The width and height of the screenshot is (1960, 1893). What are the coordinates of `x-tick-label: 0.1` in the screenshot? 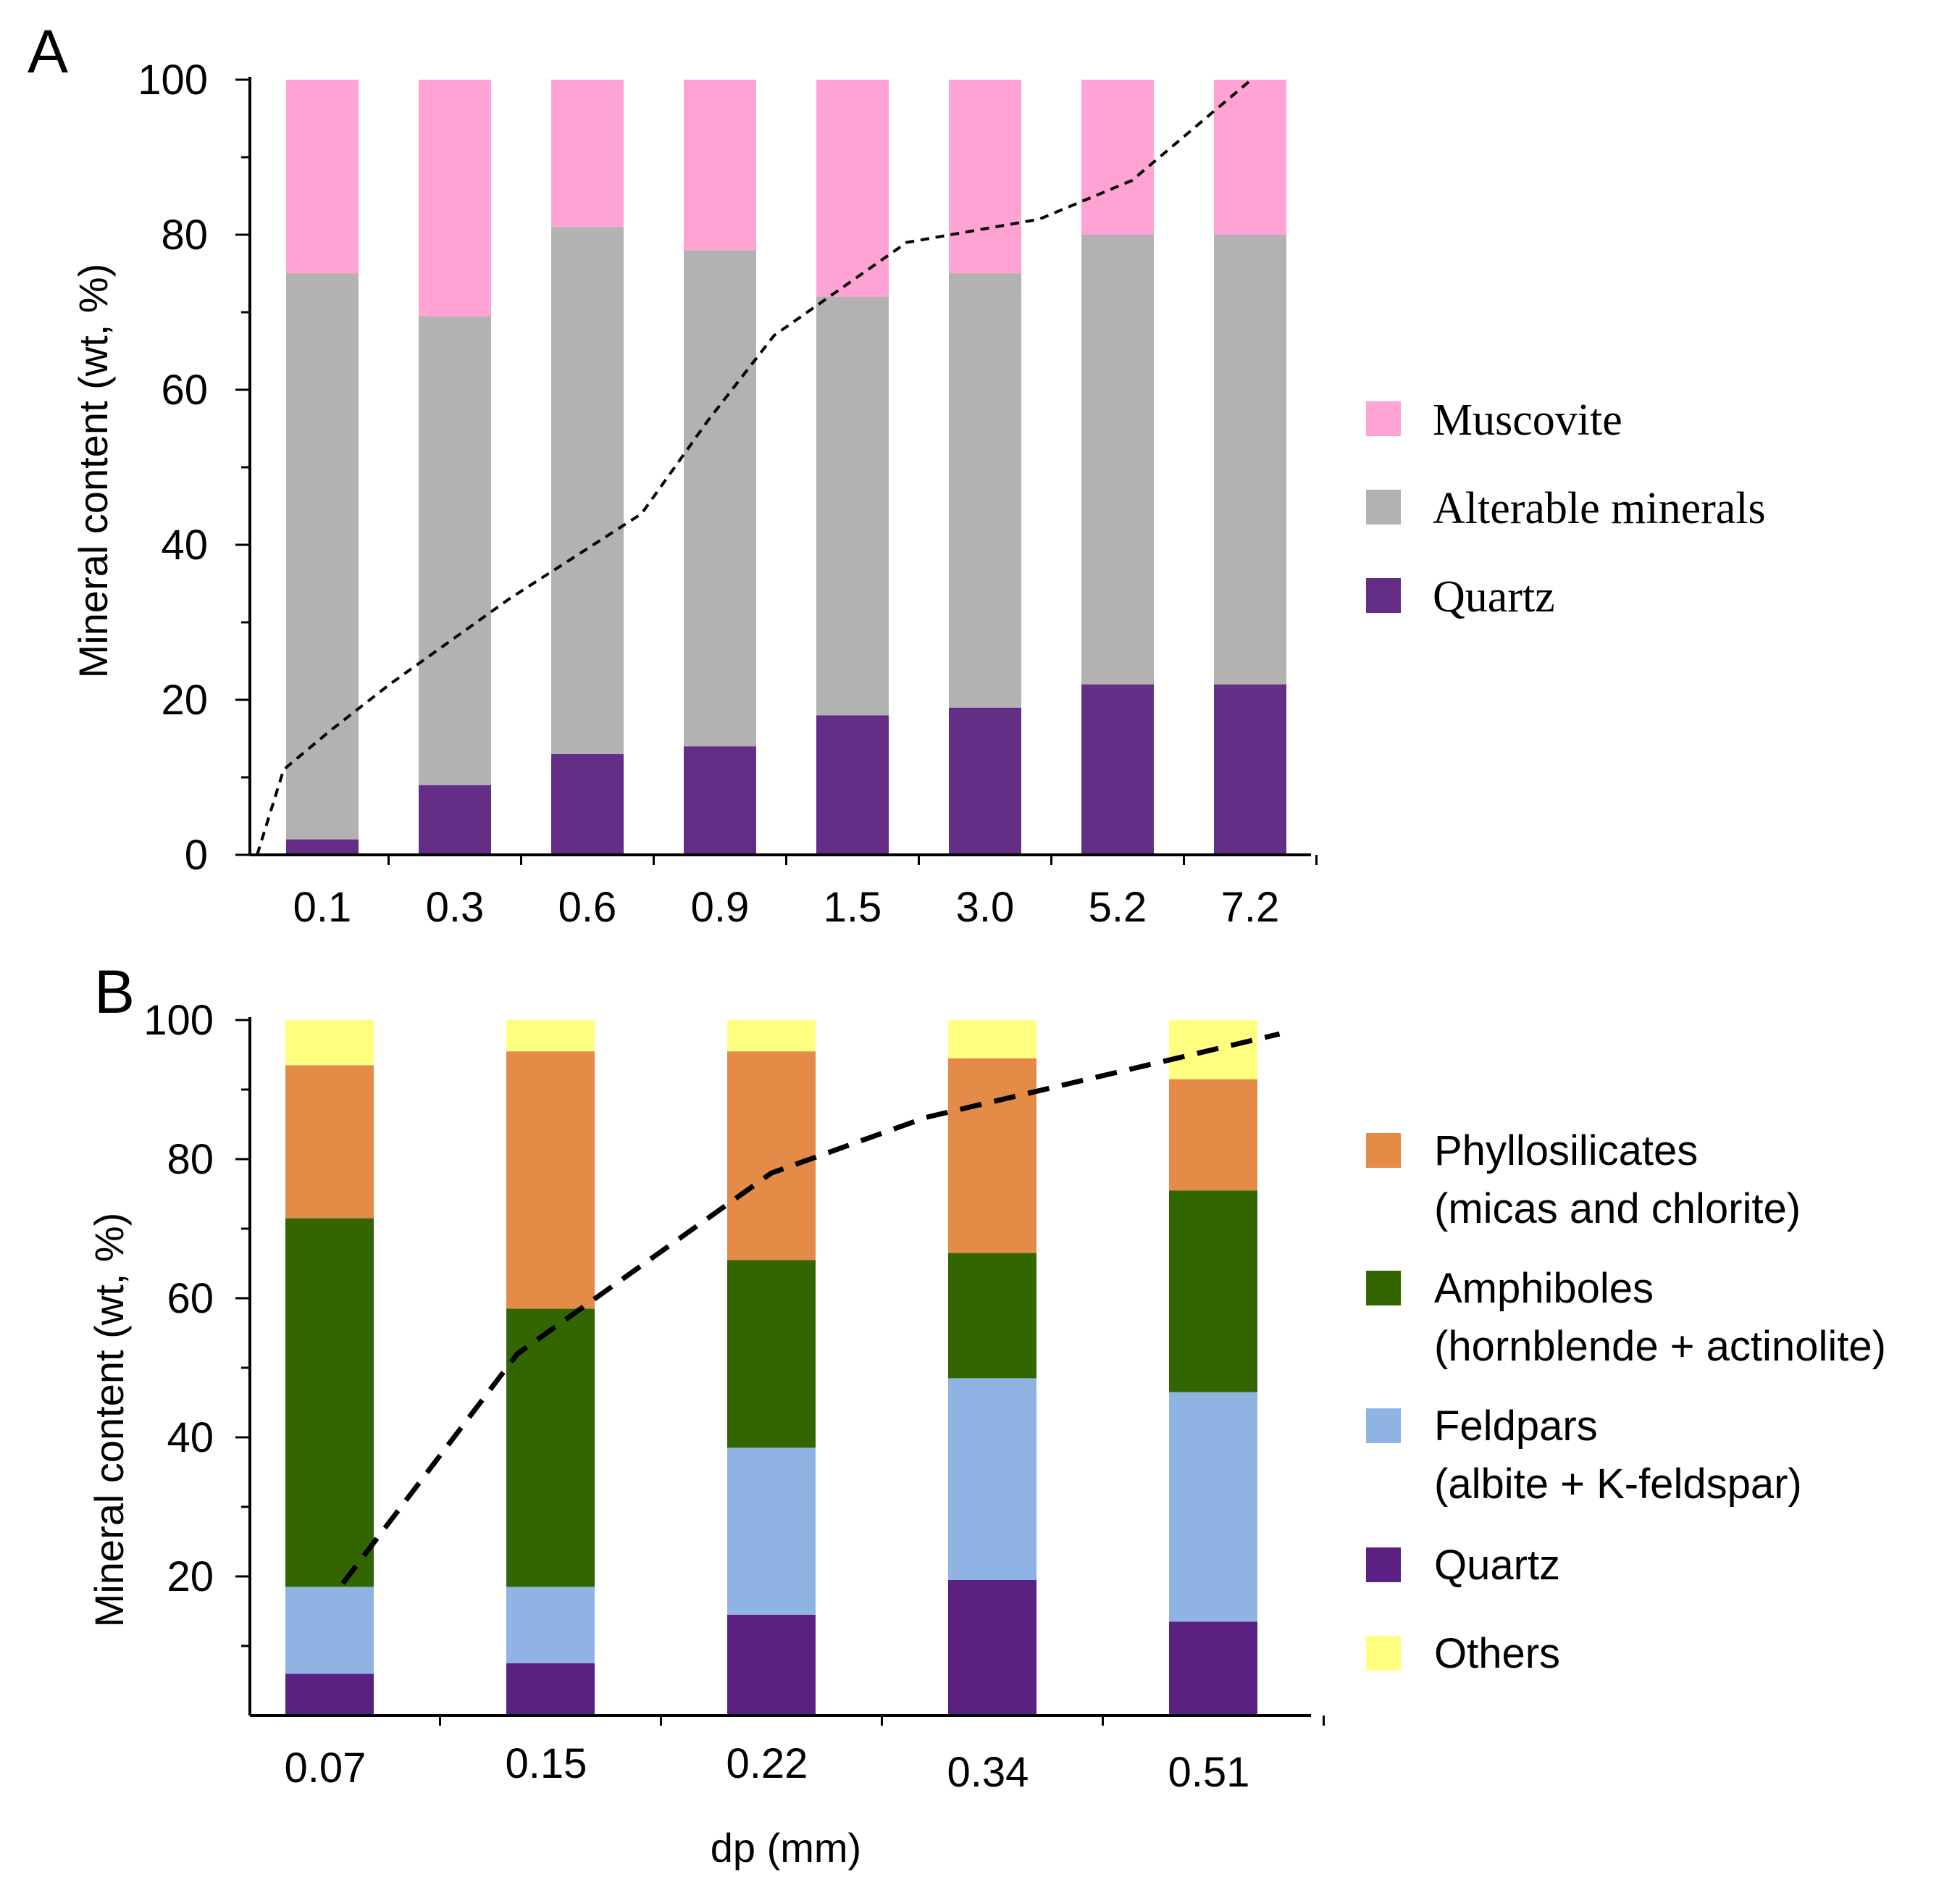 It's located at (323, 907).